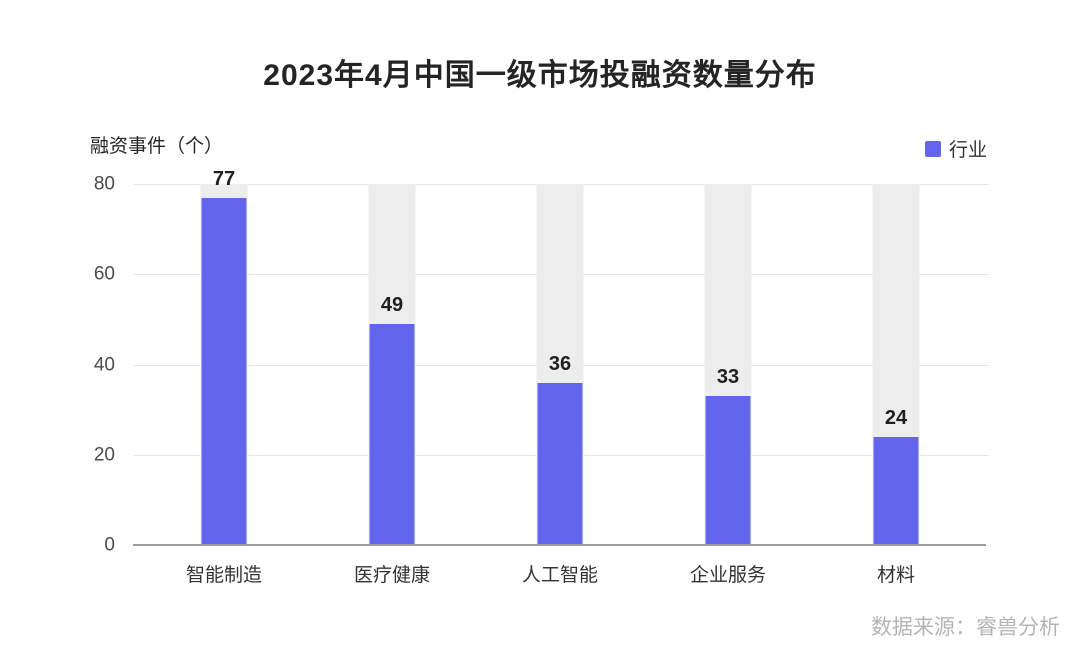 The height and width of the screenshot is (654, 1080). I want to click on legend-label: 行业, so click(967, 150).